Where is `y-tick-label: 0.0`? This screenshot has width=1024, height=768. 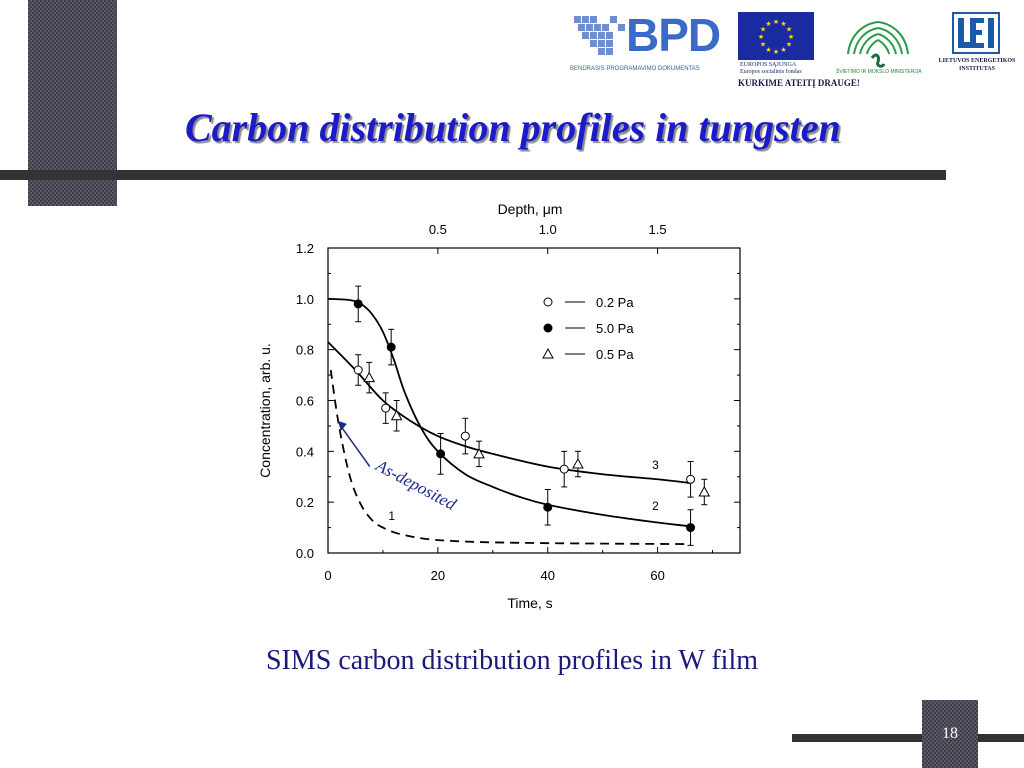
y-tick-label: 0.0 is located at coordinates (305, 553).